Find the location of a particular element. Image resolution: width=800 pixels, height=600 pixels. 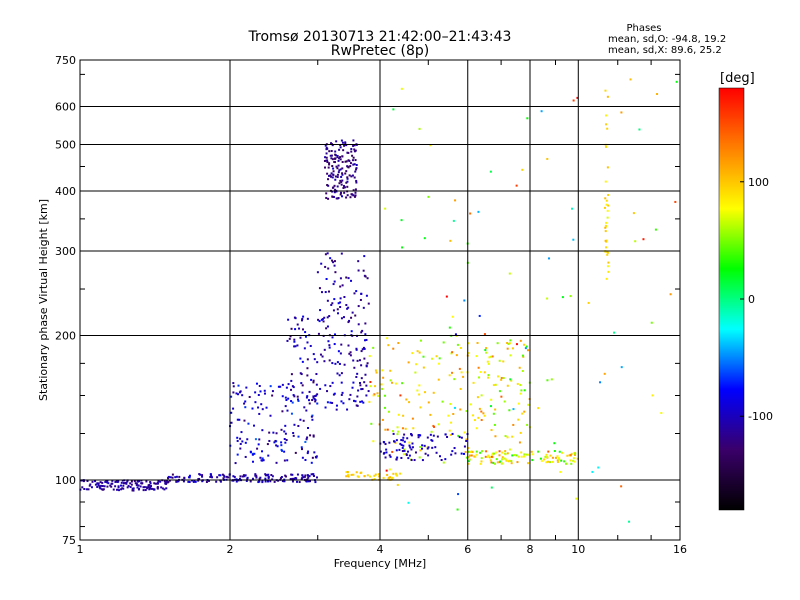

phase-info-title: Phases is located at coordinates (643, 28).